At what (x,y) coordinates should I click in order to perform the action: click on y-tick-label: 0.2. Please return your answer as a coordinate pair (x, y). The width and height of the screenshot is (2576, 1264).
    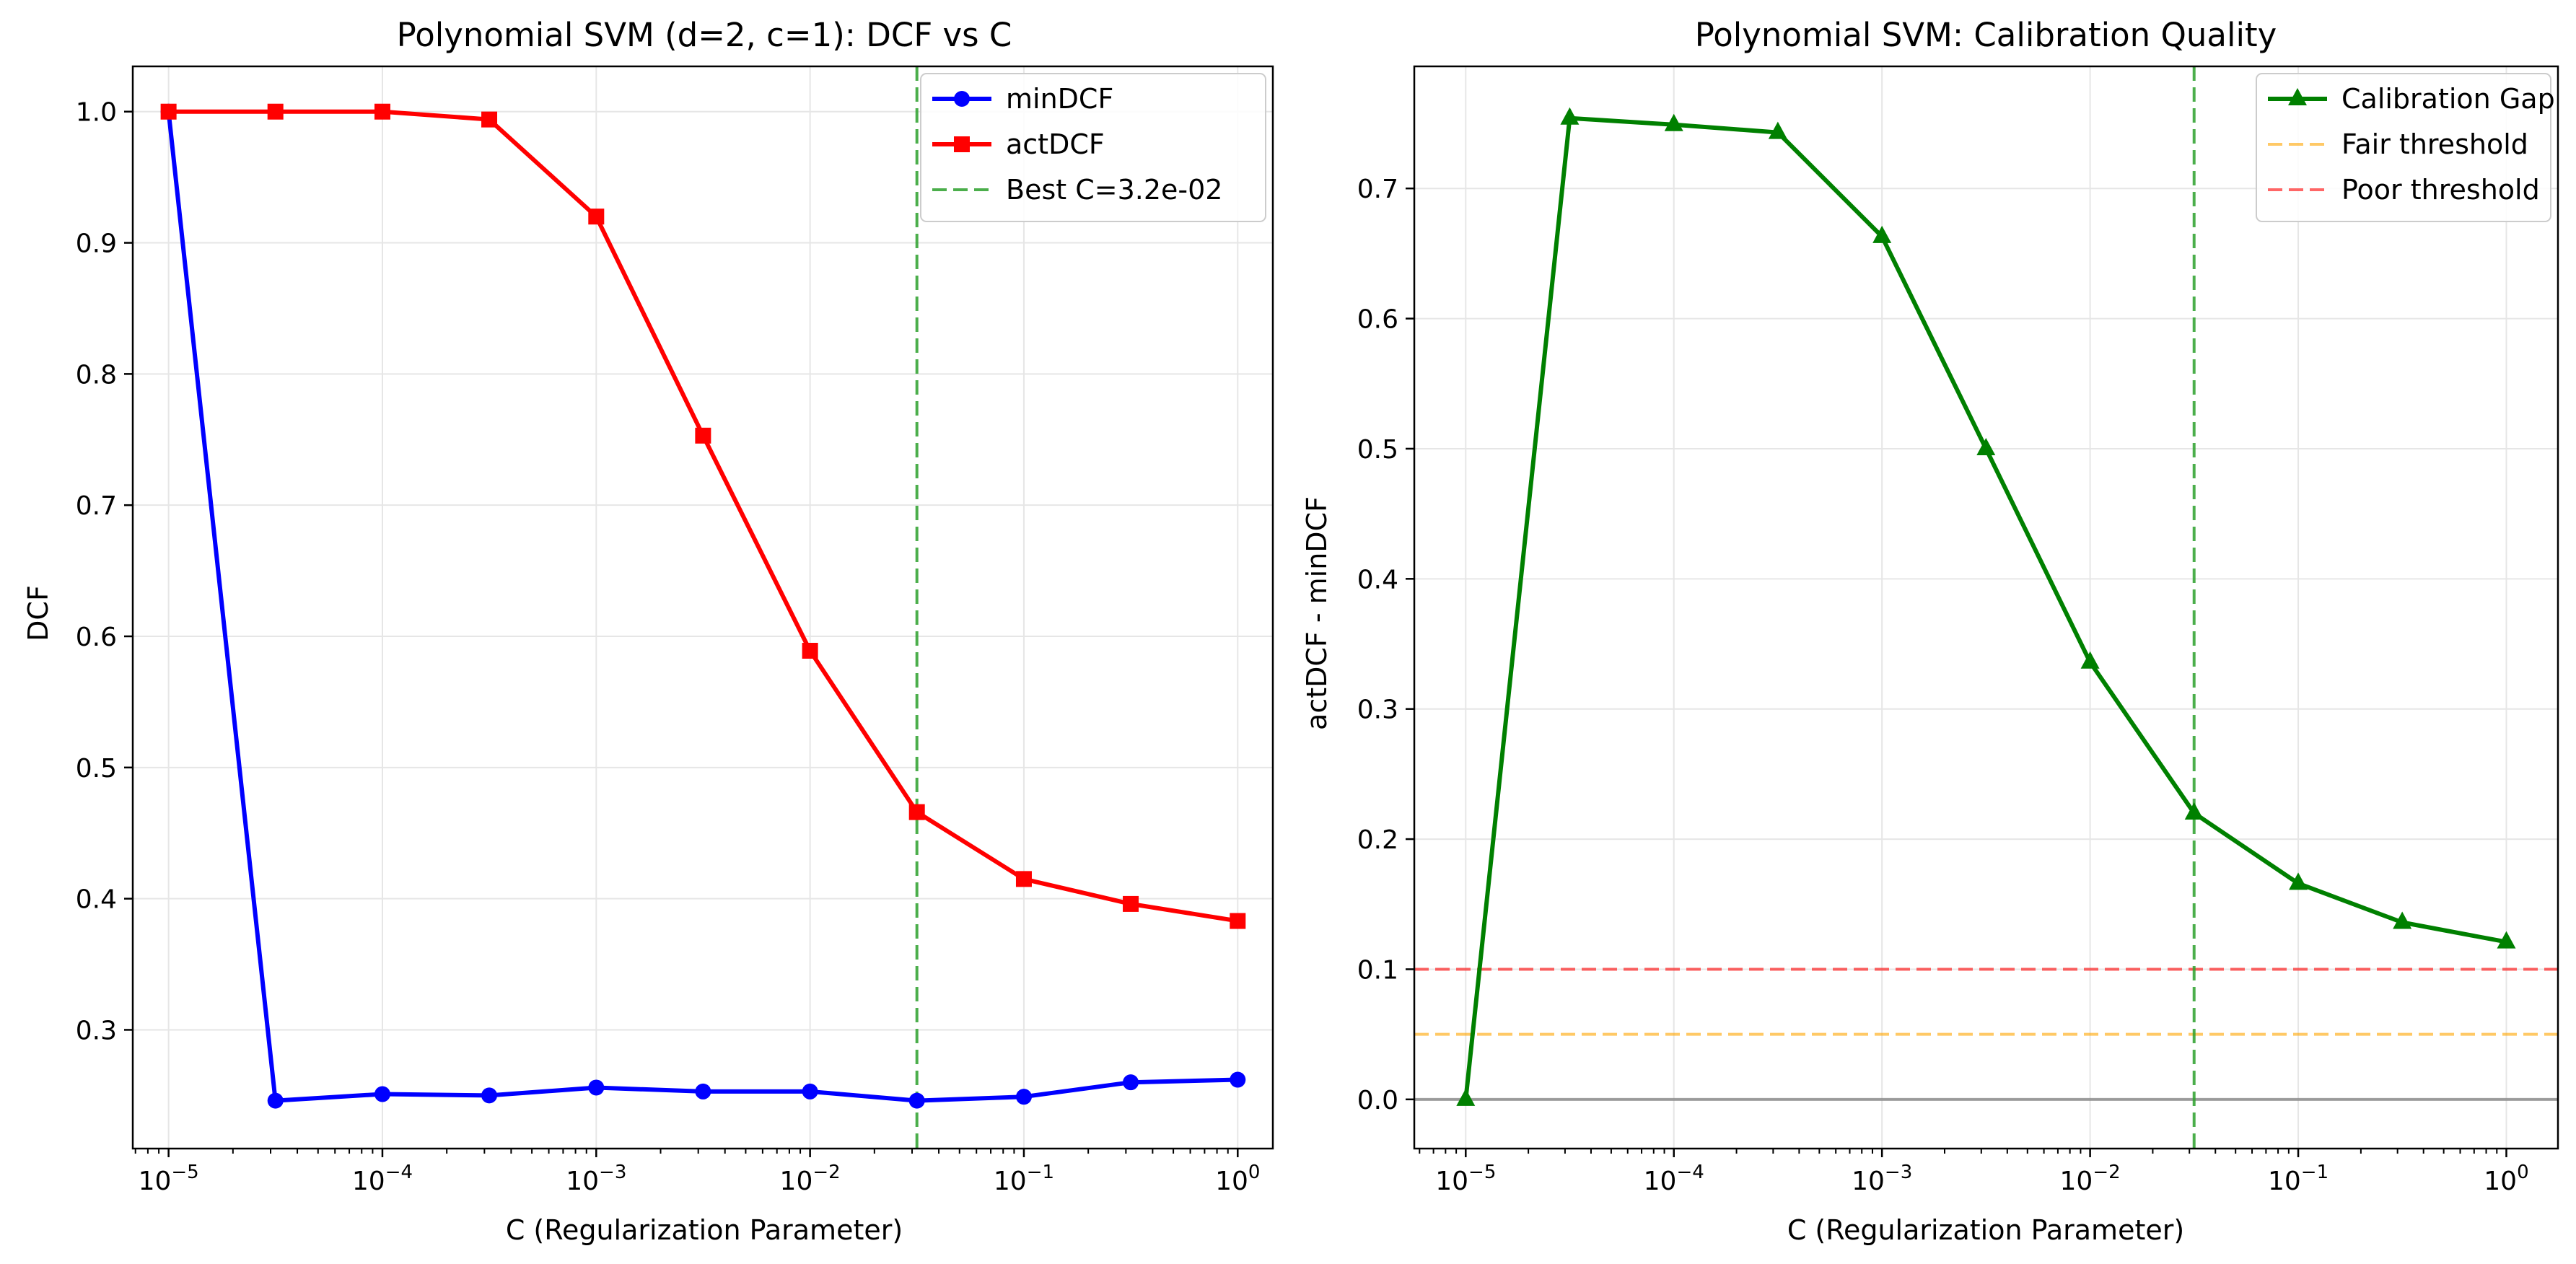
    Looking at the image, I should click on (1377, 840).